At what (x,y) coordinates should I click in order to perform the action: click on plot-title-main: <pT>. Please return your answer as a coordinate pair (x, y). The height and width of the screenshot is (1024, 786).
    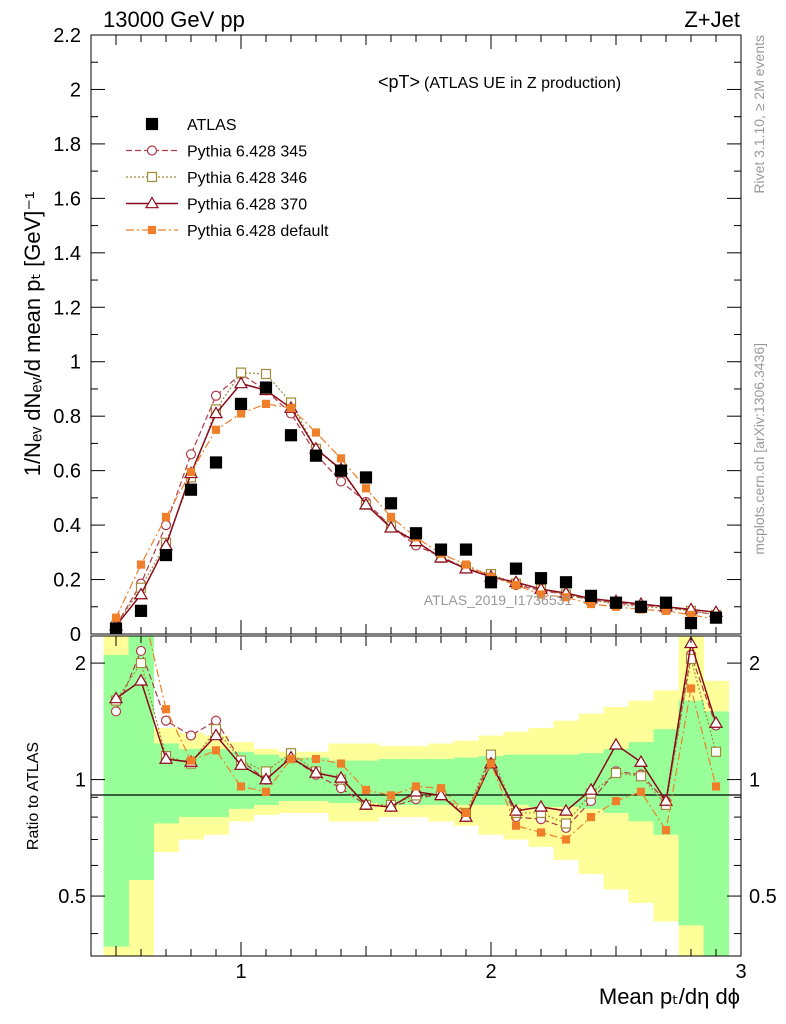
    Looking at the image, I should click on (399, 82).